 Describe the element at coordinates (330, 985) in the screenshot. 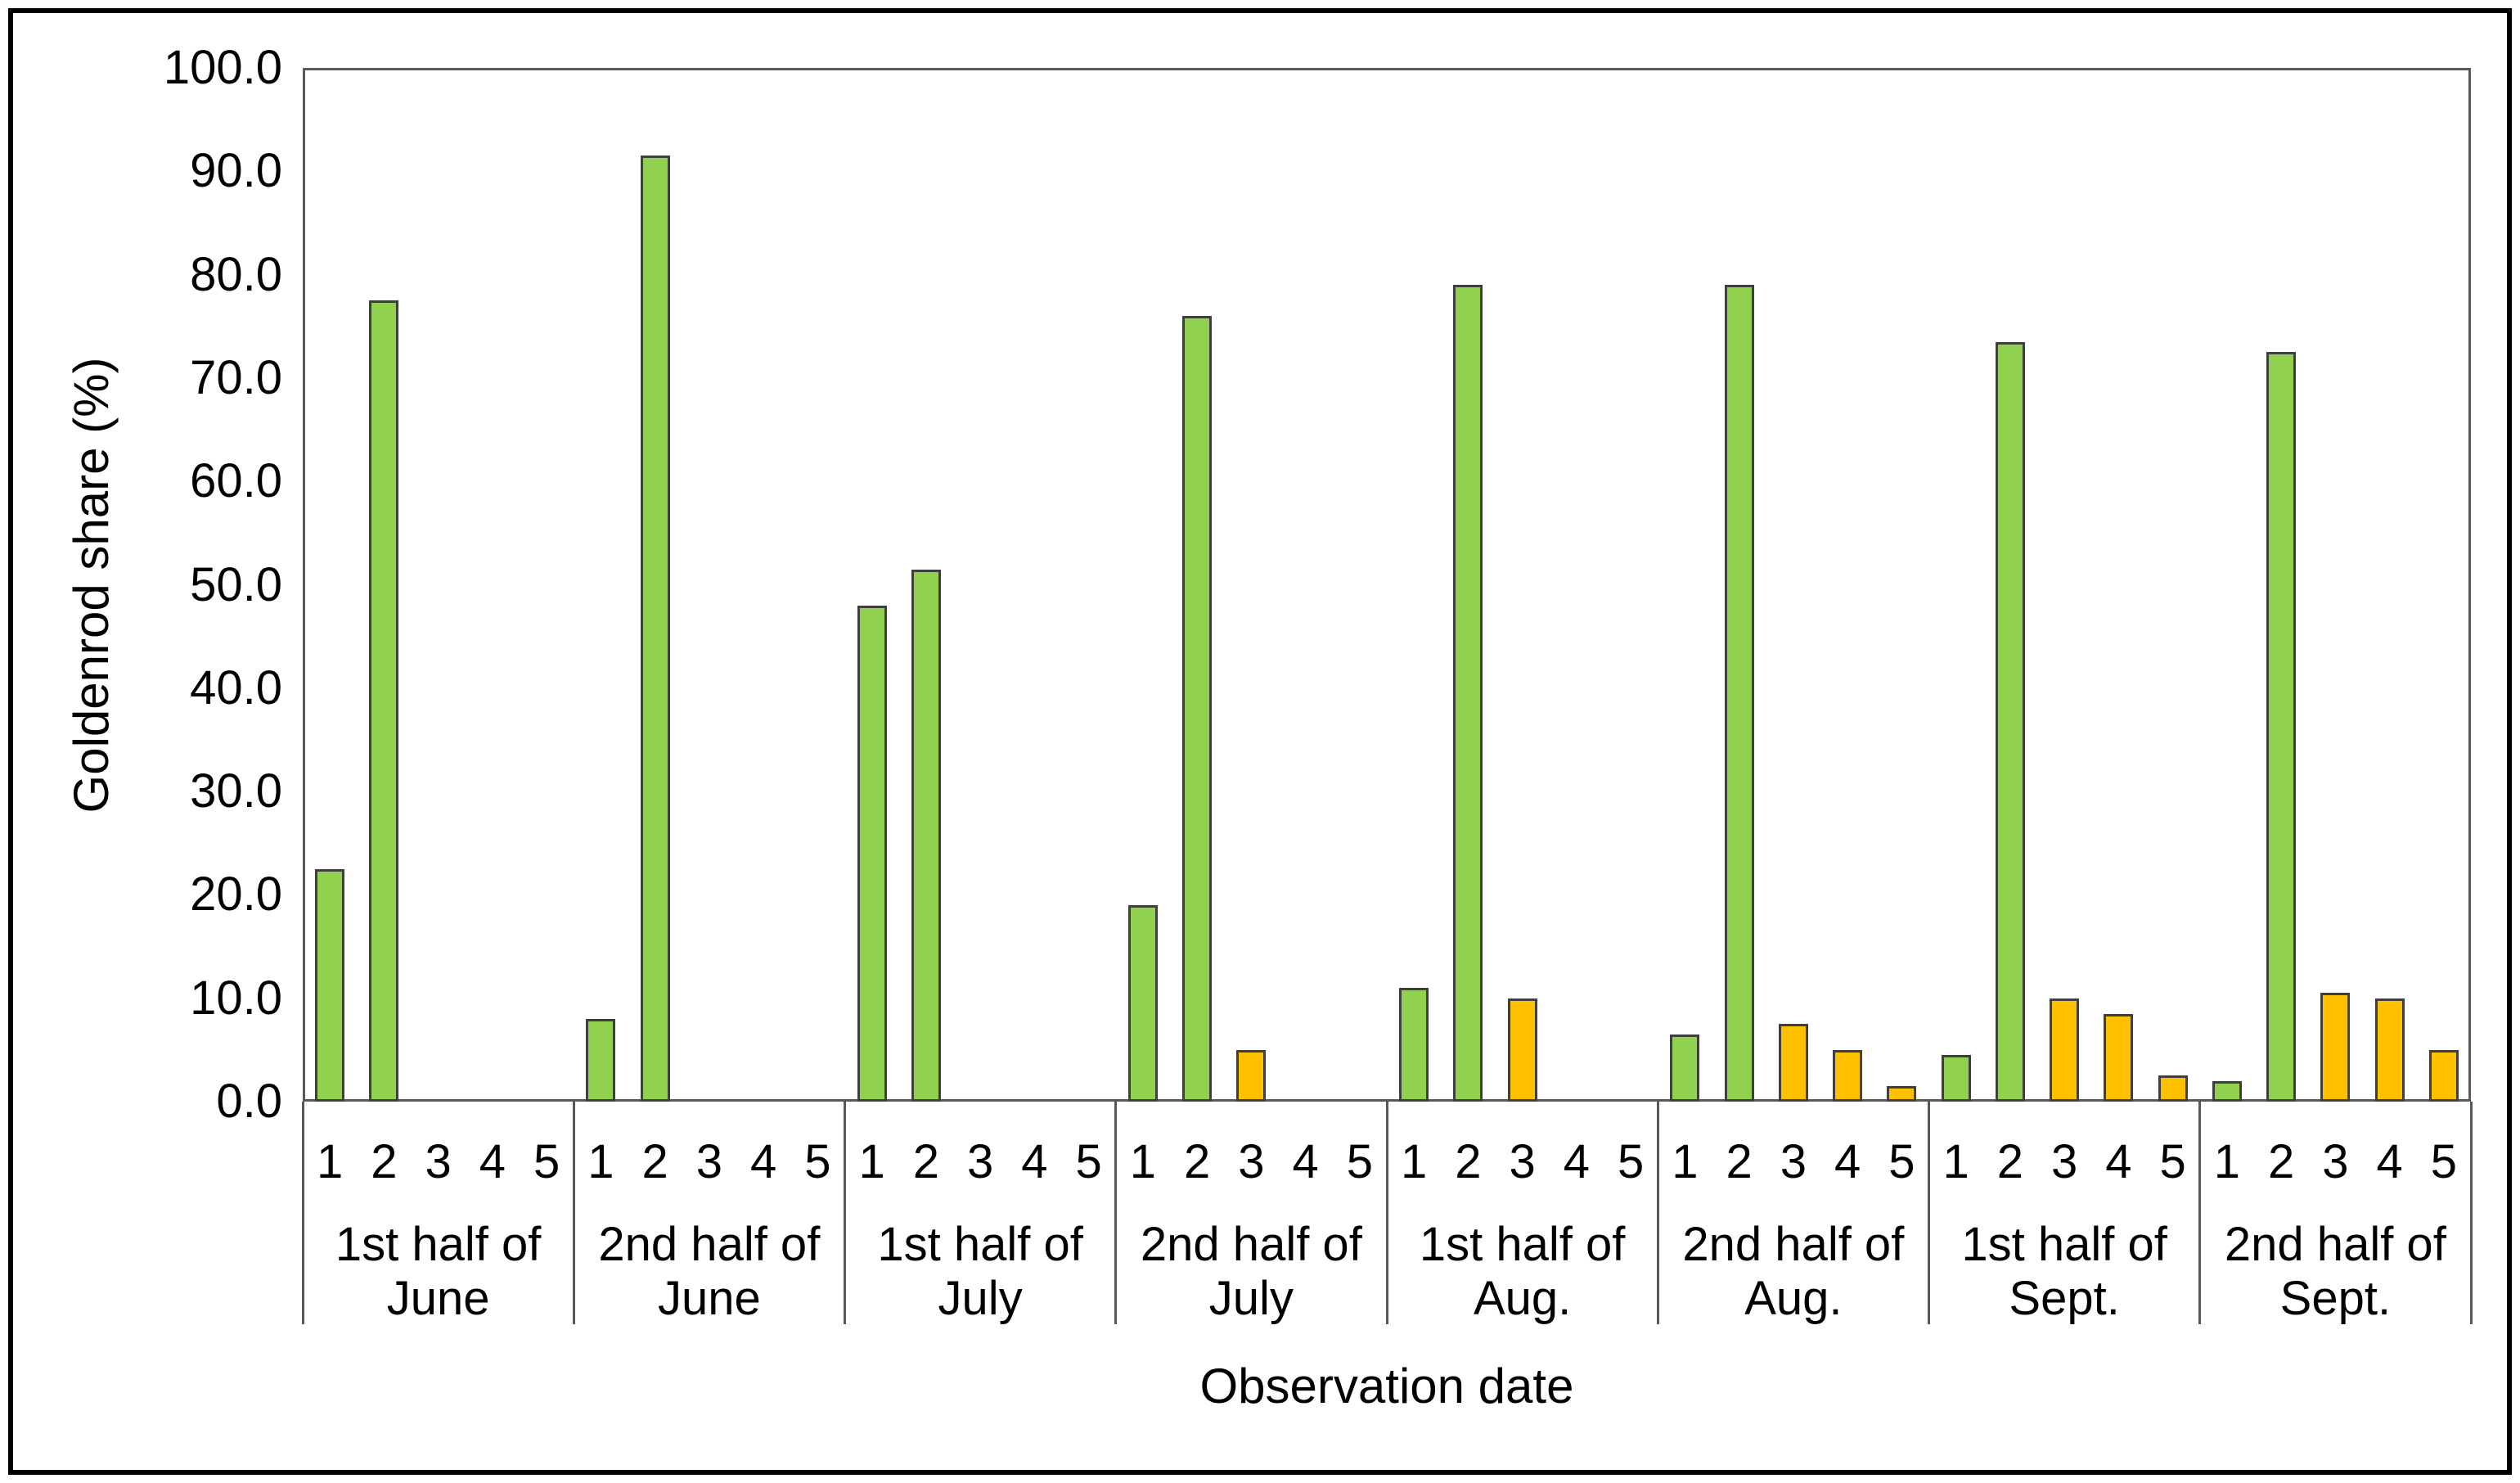

I see `bar-group1-date1` at that location.